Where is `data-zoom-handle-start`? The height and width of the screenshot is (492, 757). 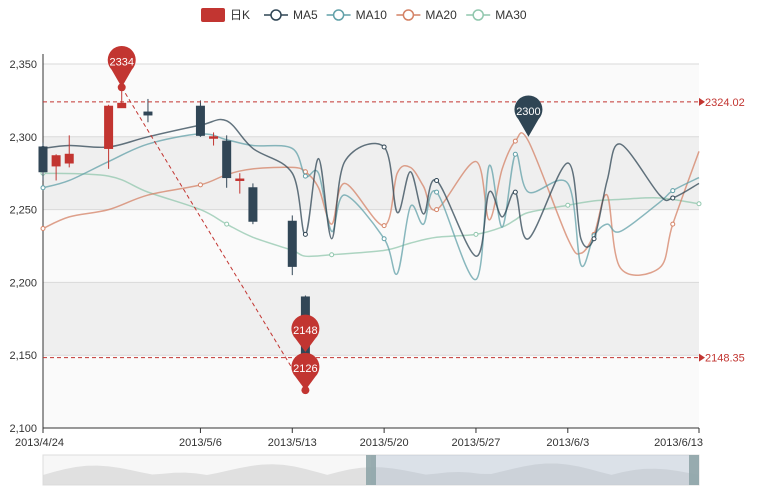
data-zoom-handle-start is located at coordinates (371, 470).